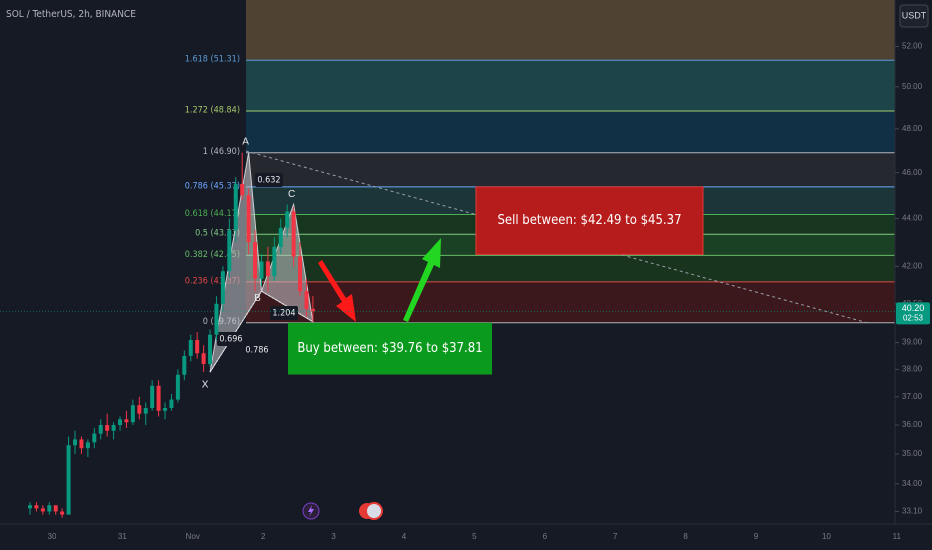  Describe the element at coordinates (212, 255) in the screenshot. I see `fib-label: 0.382 (42.45)` at that location.